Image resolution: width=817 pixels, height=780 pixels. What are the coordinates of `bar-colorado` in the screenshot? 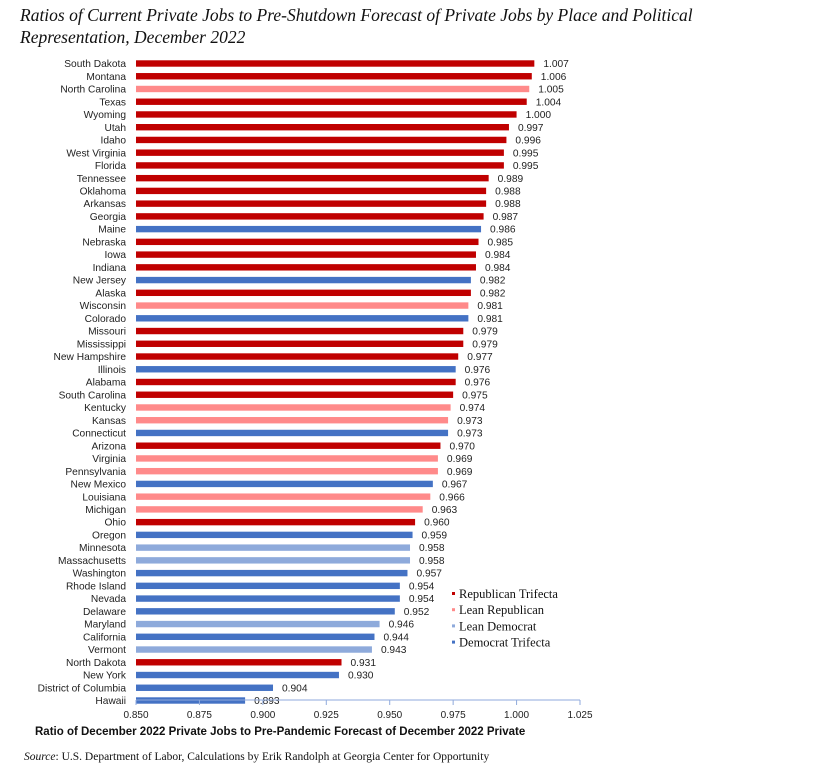 It's located at (302, 318).